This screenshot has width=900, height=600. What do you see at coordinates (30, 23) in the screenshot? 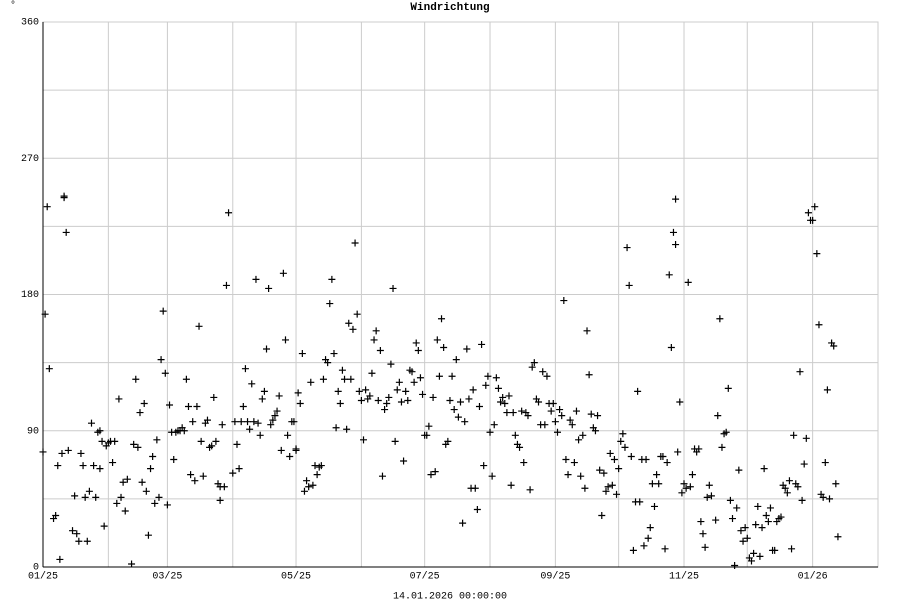
I see `y-tick-label: 360` at bounding box center [30, 23].